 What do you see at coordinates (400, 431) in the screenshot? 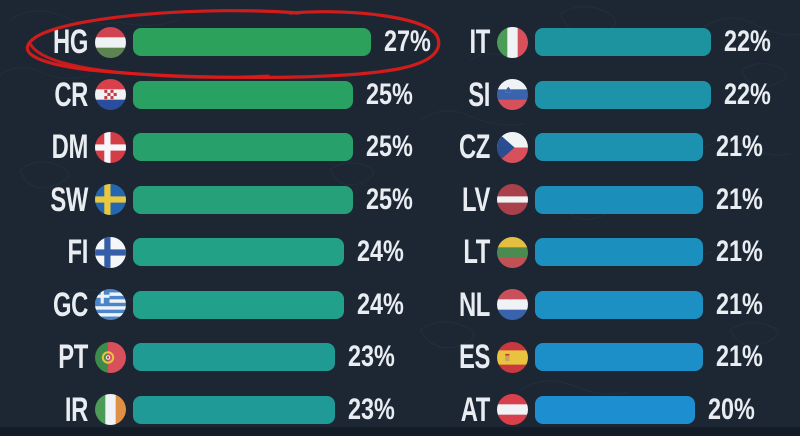
I see `bottom-shade` at bounding box center [400, 431].